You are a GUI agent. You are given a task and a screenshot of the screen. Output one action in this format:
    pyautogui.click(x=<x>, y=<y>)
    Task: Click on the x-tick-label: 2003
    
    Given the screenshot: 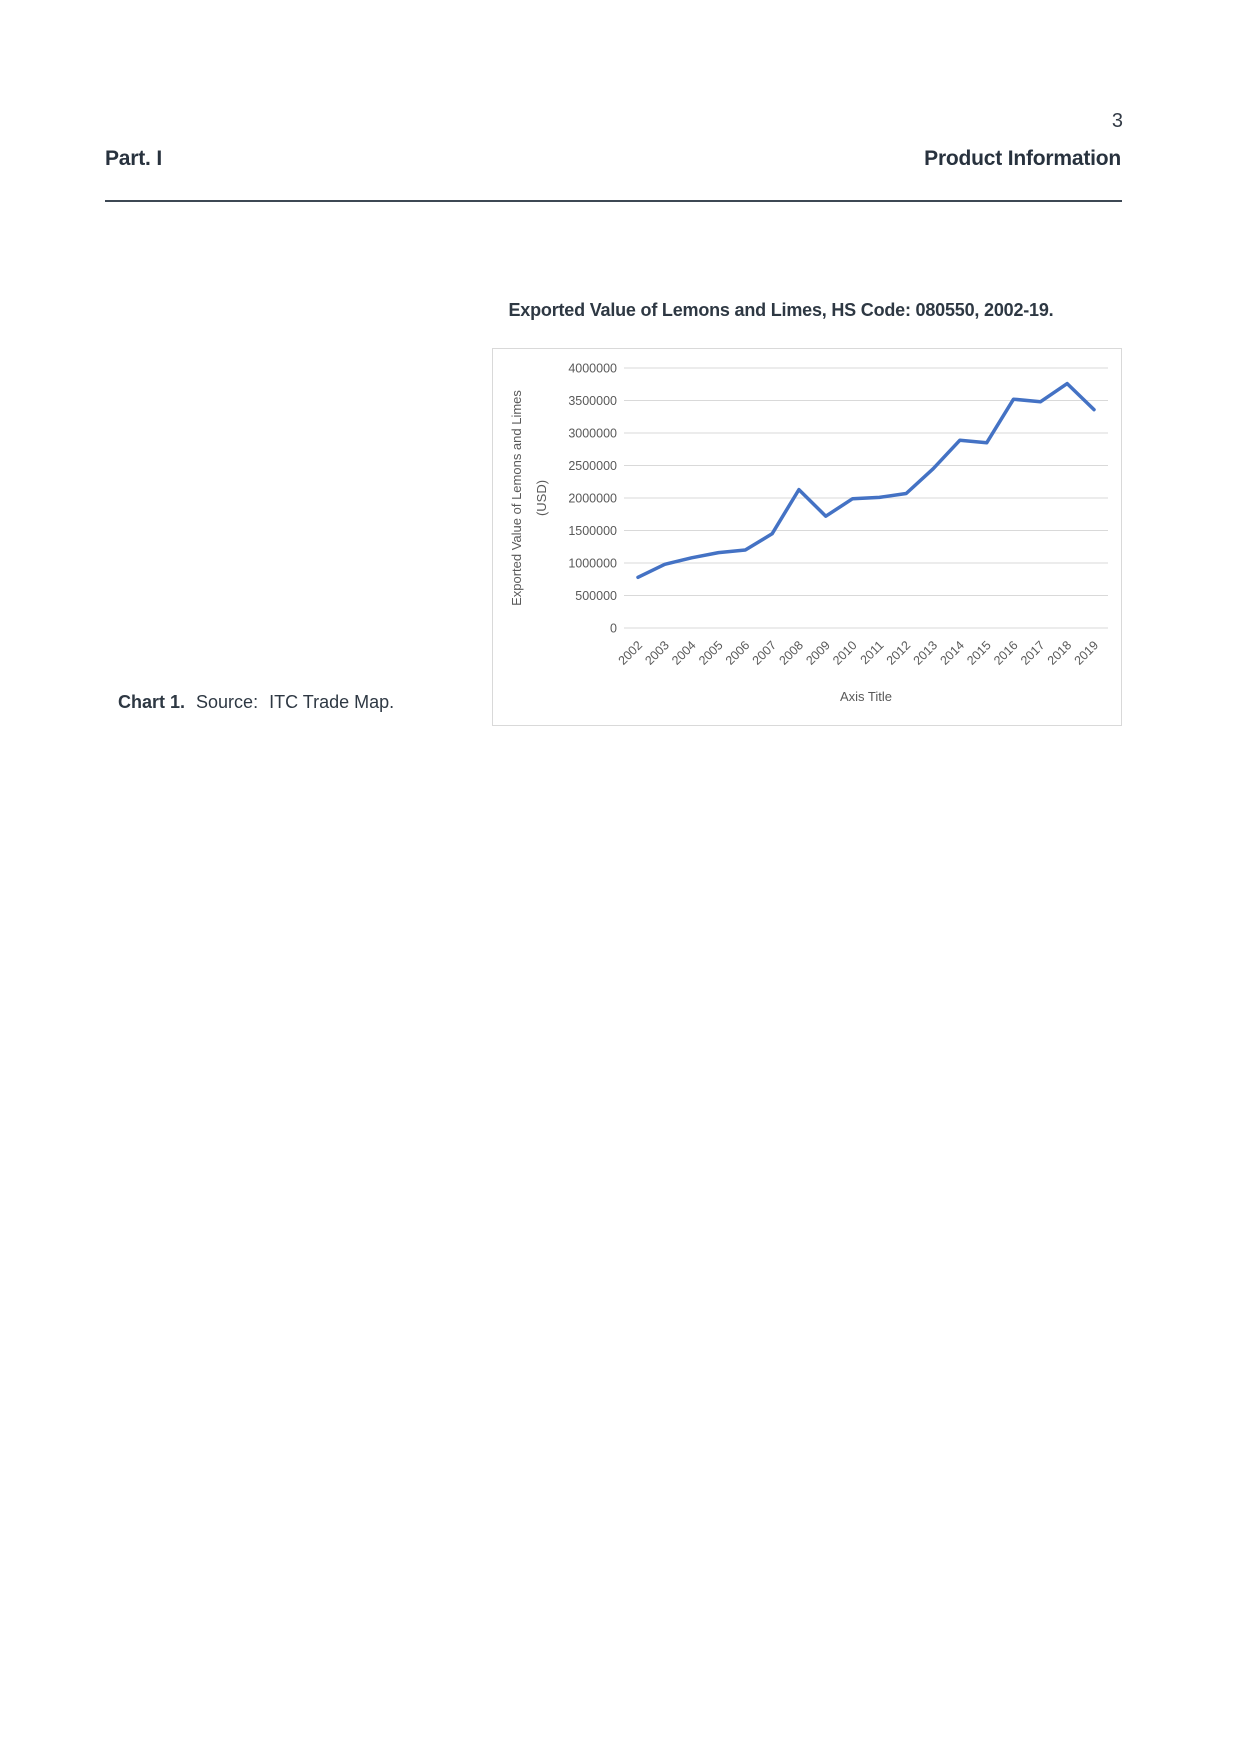 What is the action you would take?
    pyautogui.click(x=657, y=653)
    